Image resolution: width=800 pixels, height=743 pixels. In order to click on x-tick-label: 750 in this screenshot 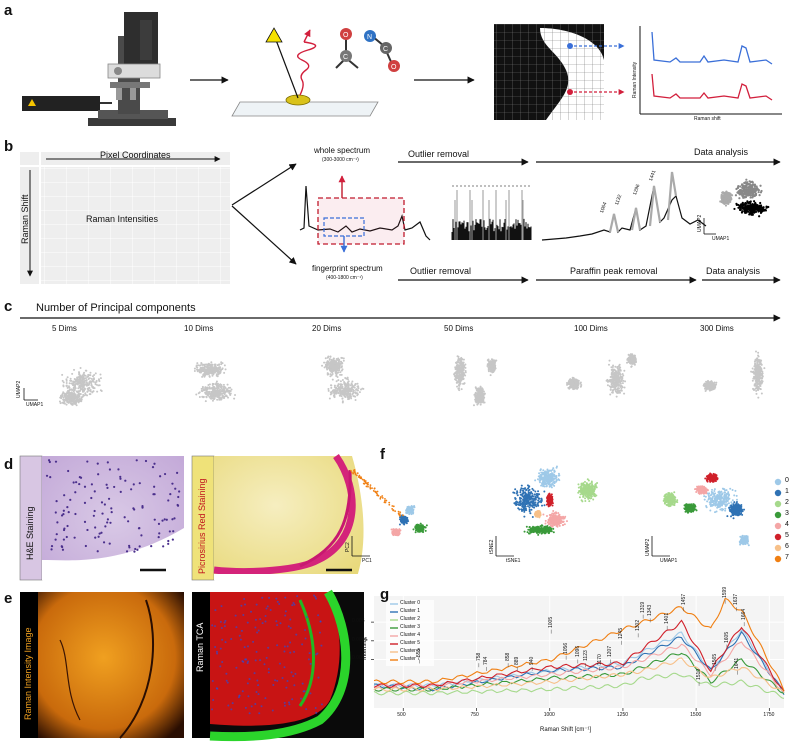, I will do `click(474, 715)`.